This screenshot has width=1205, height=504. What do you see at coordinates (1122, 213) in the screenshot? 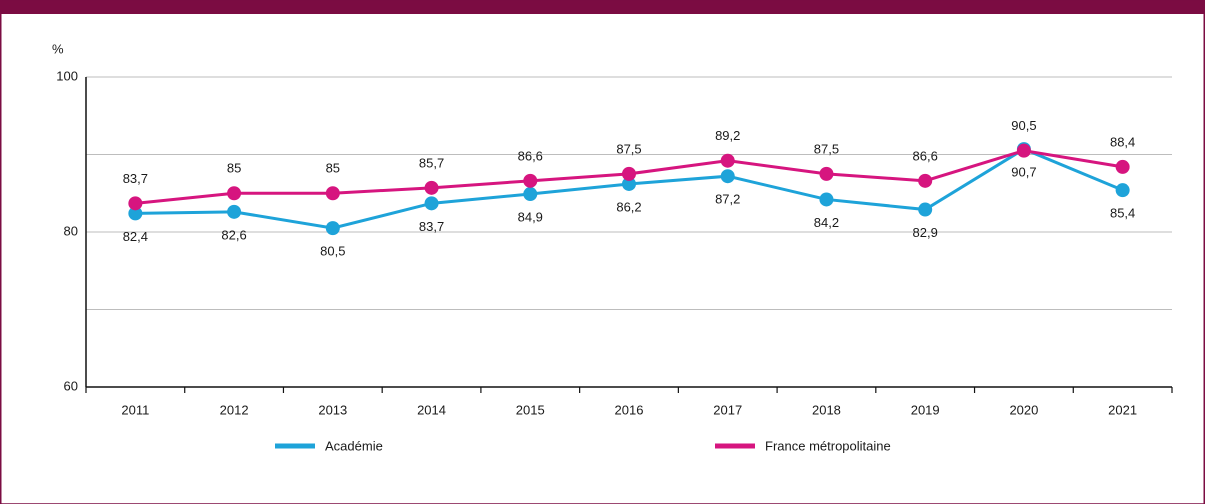
I see `data-label: 85,4` at bounding box center [1122, 213].